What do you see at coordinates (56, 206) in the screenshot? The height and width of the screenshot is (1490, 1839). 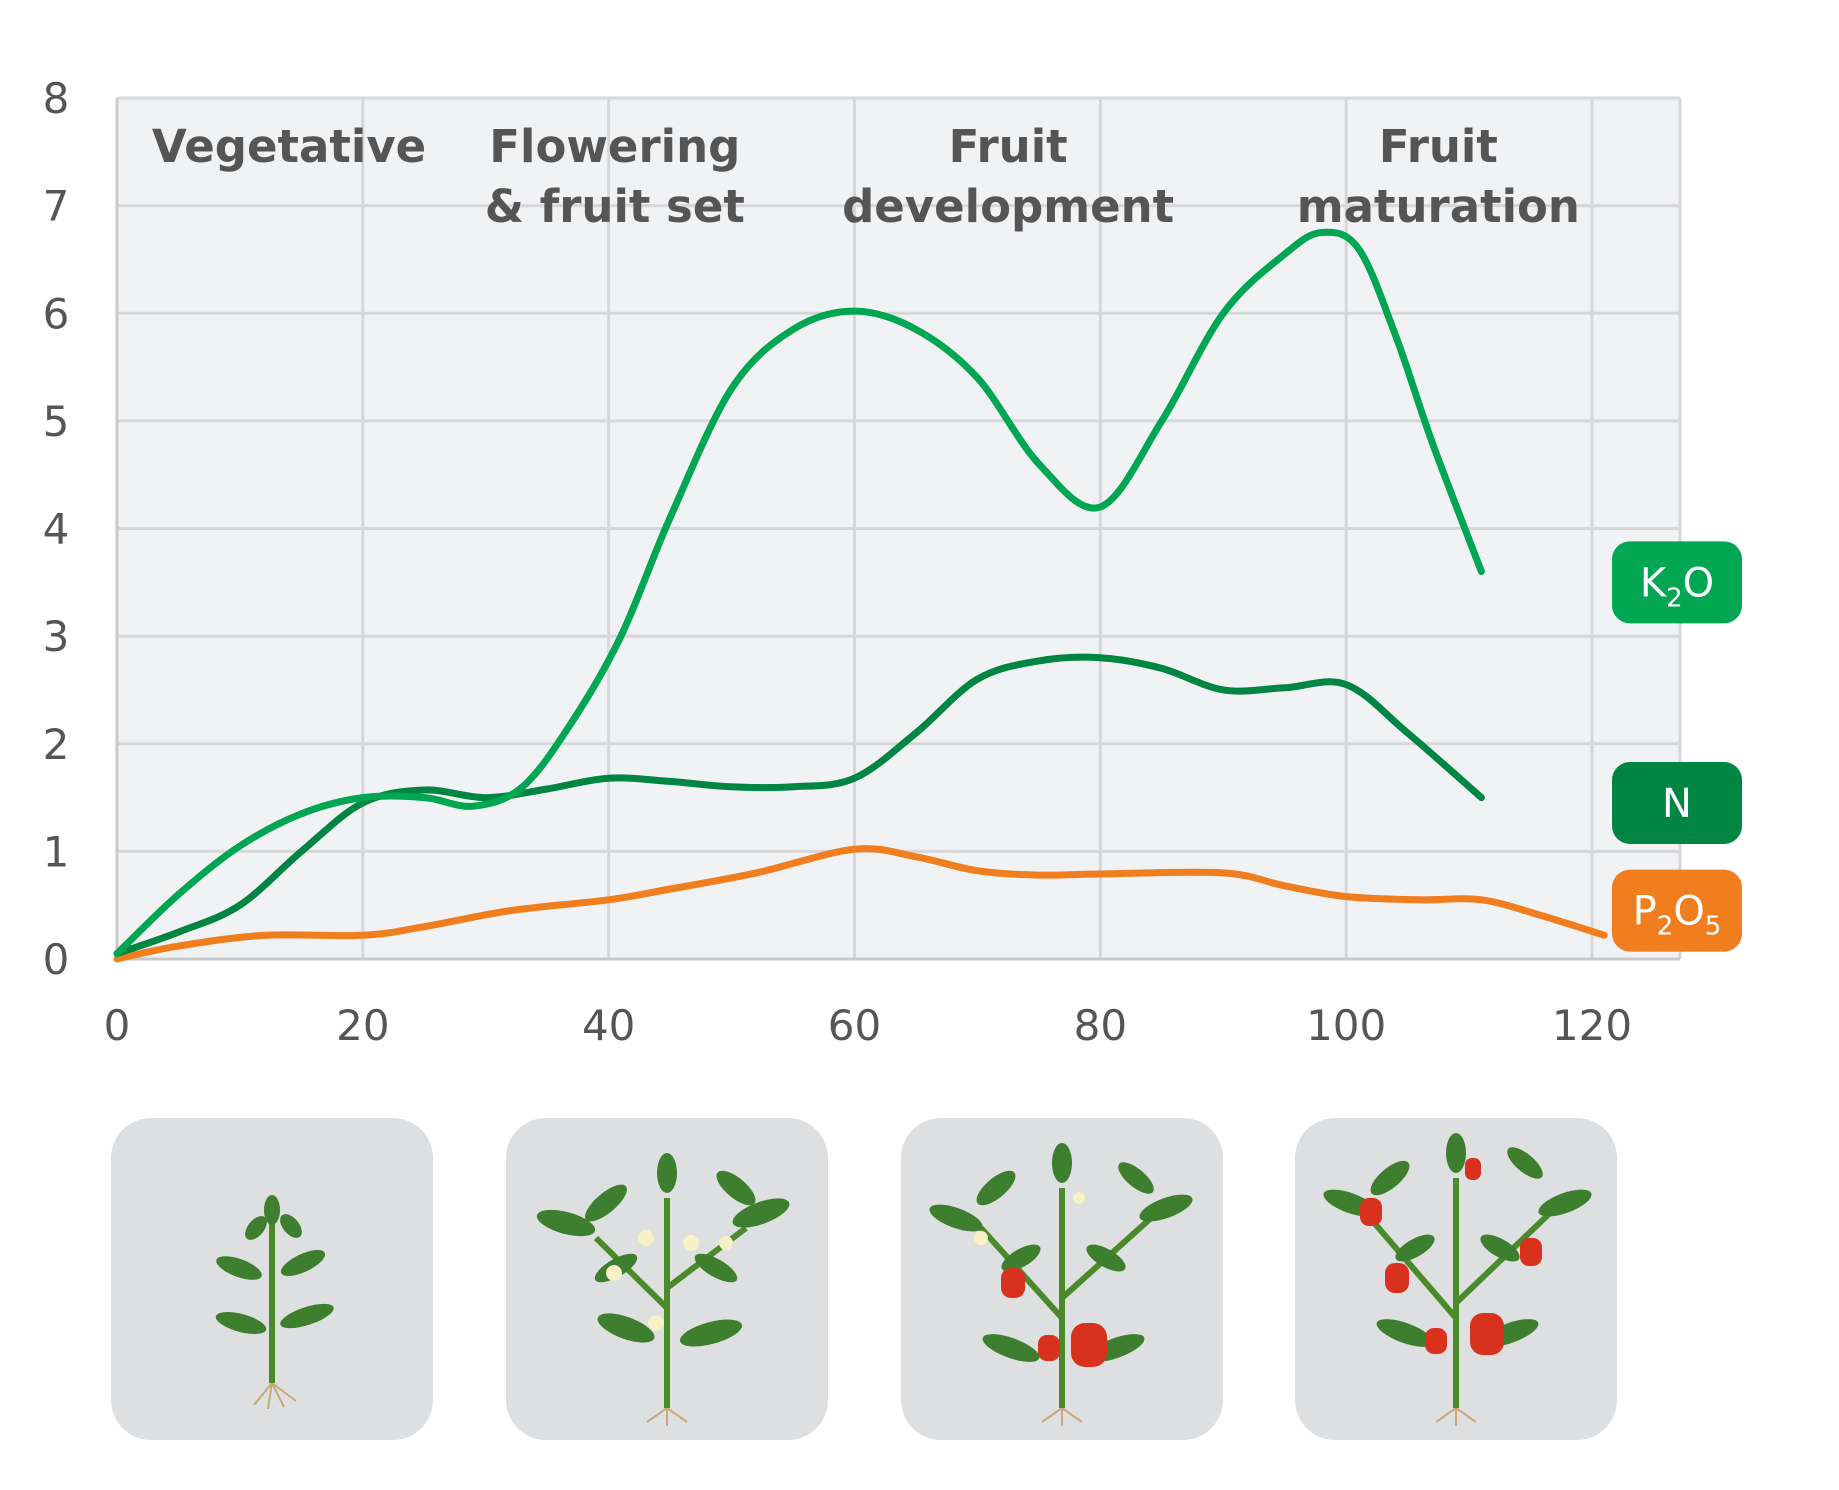 I see `y-tick-label: 7` at bounding box center [56, 206].